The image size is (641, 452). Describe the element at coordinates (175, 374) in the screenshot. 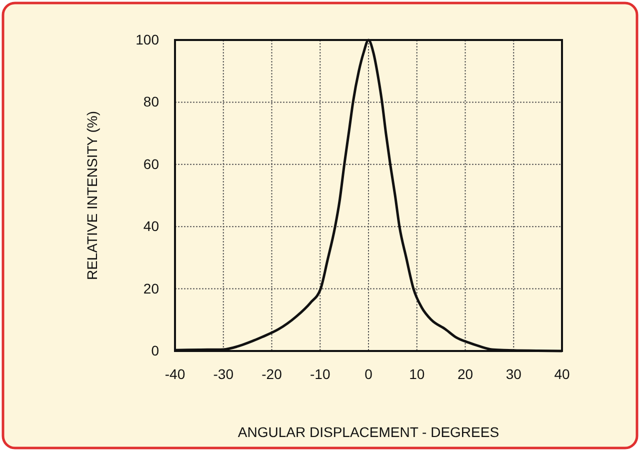

I see `x-tick-label: -40` at that location.